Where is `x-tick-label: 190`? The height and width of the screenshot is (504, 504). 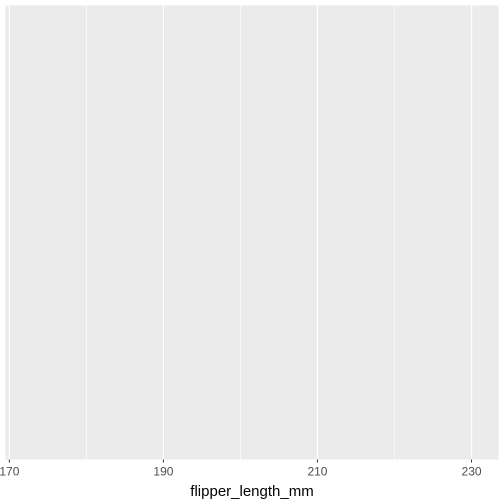 x-tick-label: 190 is located at coordinates (163, 472).